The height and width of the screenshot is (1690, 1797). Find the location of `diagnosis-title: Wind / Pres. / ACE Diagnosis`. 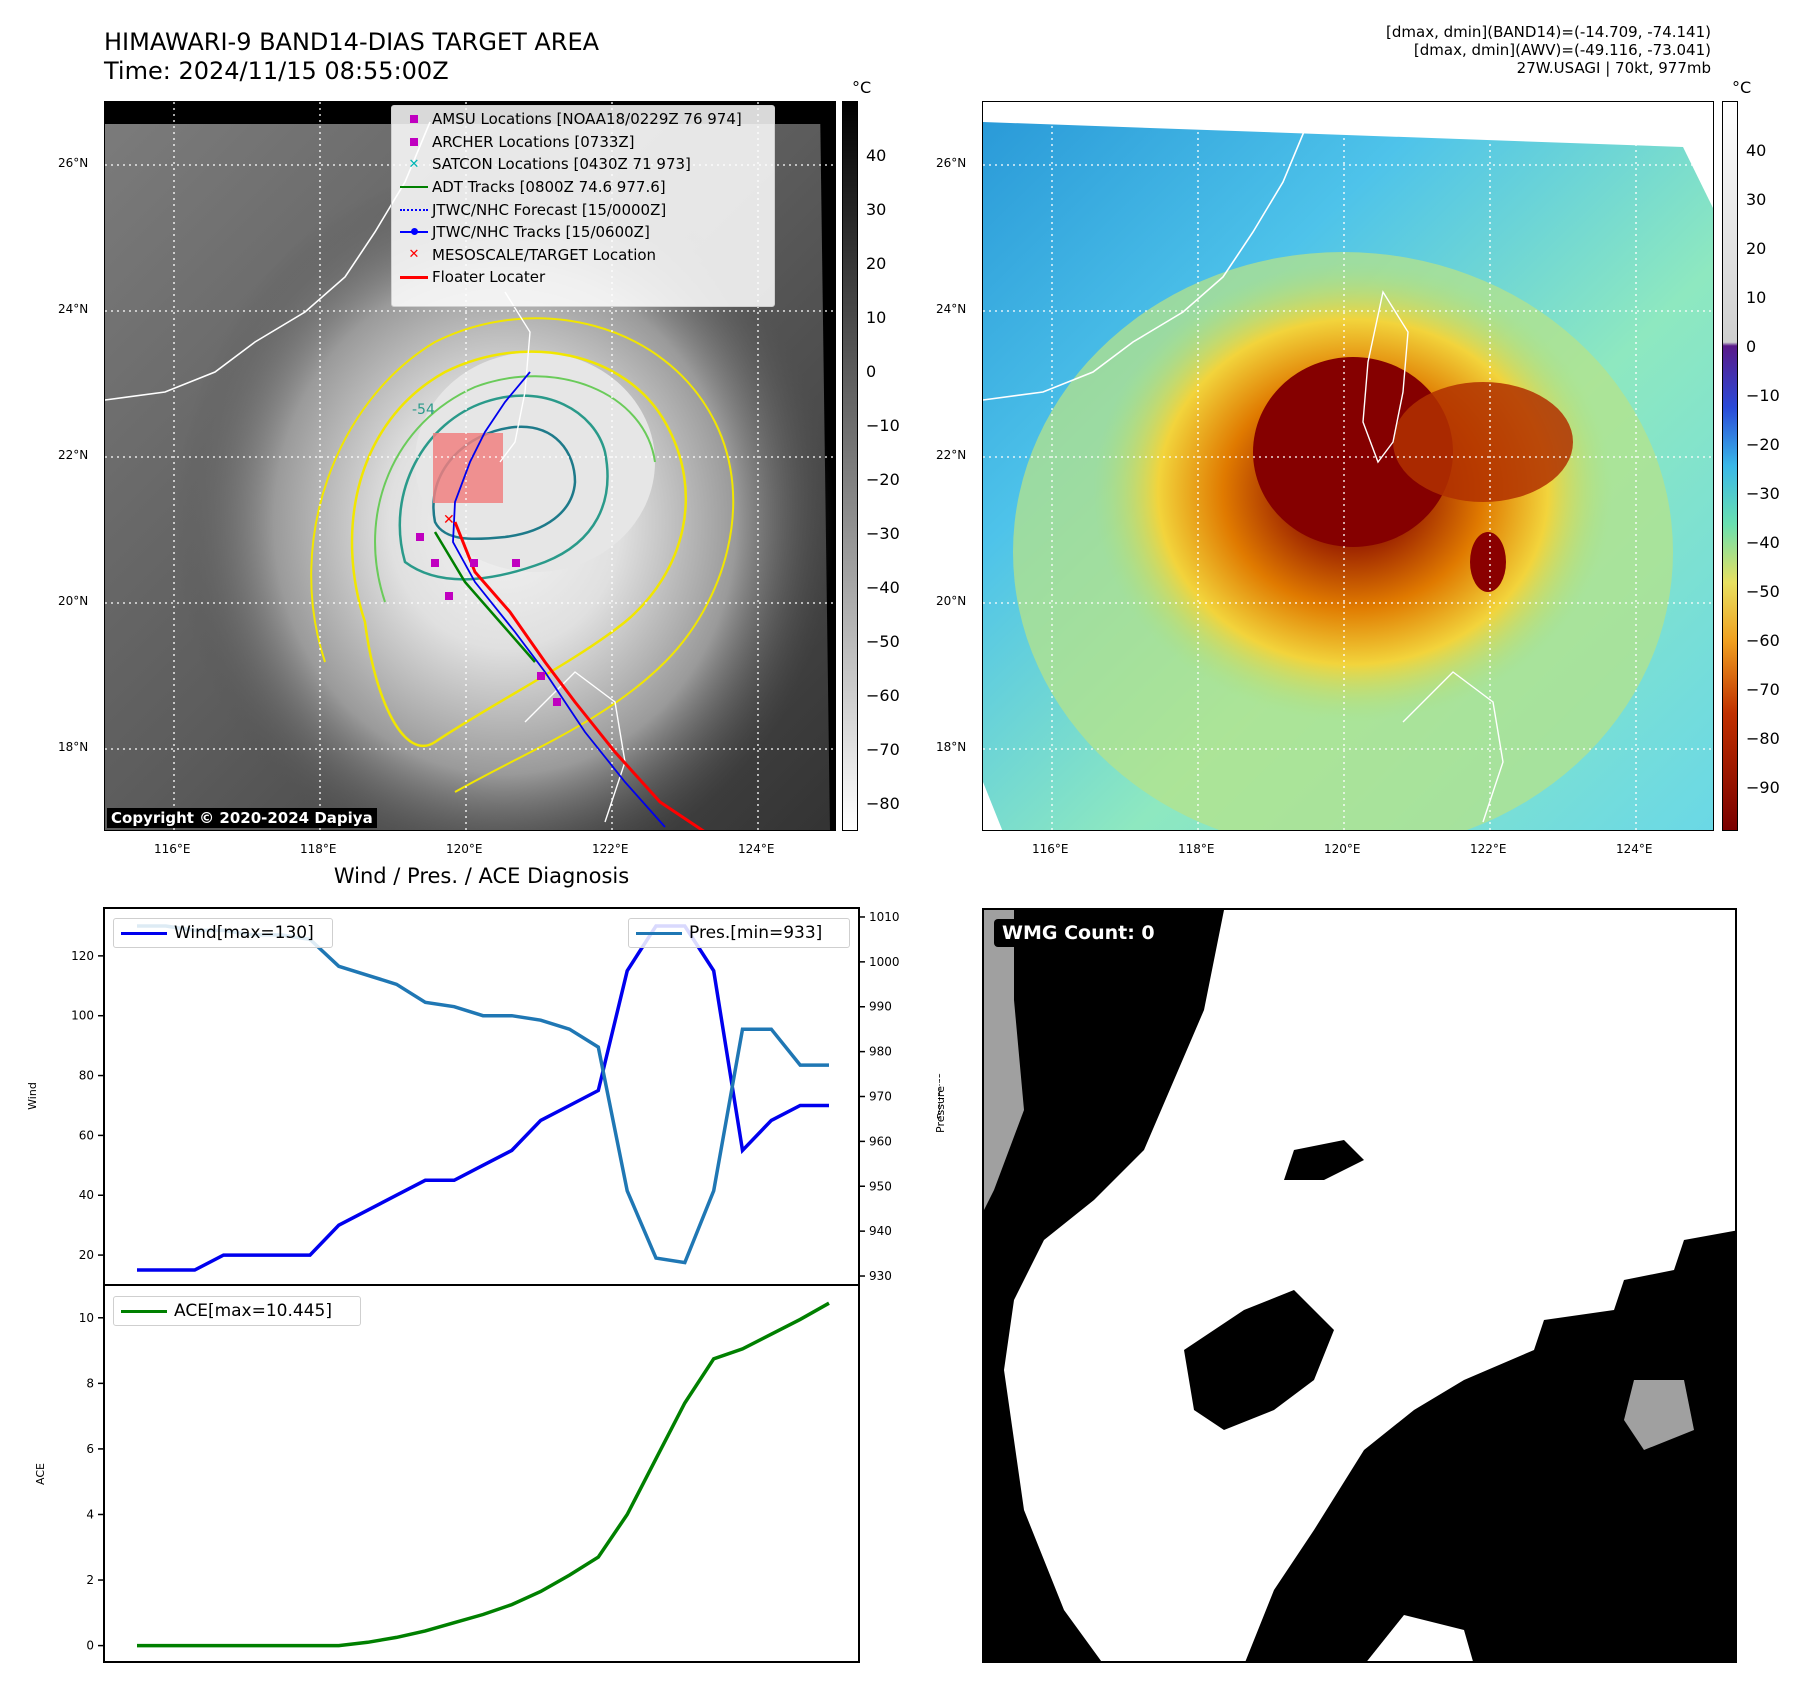

diagnosis-title: Wind / Pres. / ACE Diagnosis is located at coordinates (481, 876).